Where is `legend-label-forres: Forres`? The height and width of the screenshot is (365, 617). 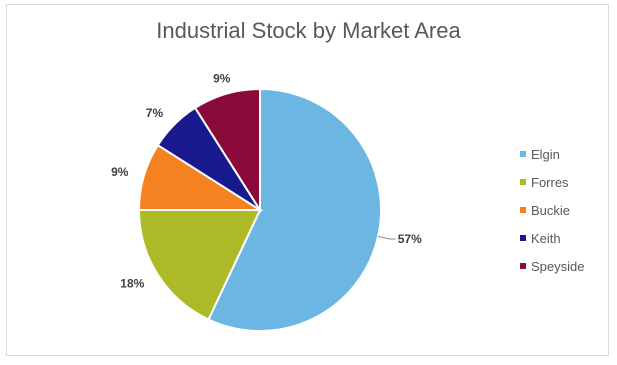 legend-label-forres: Forres is located at coordinates (550, 182).